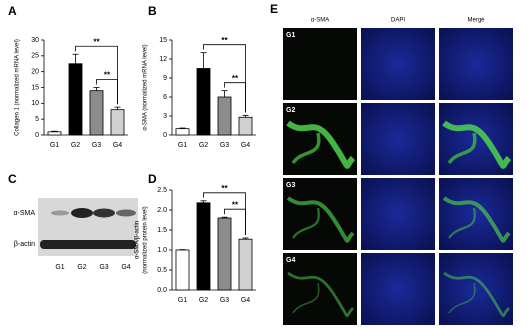 Image resolution: width=531 pixels, height=329 pixels. What do you see at coordinates (12, 179) in the screenshot?
I see `panel-label: C` at bounding box center [12, 179].